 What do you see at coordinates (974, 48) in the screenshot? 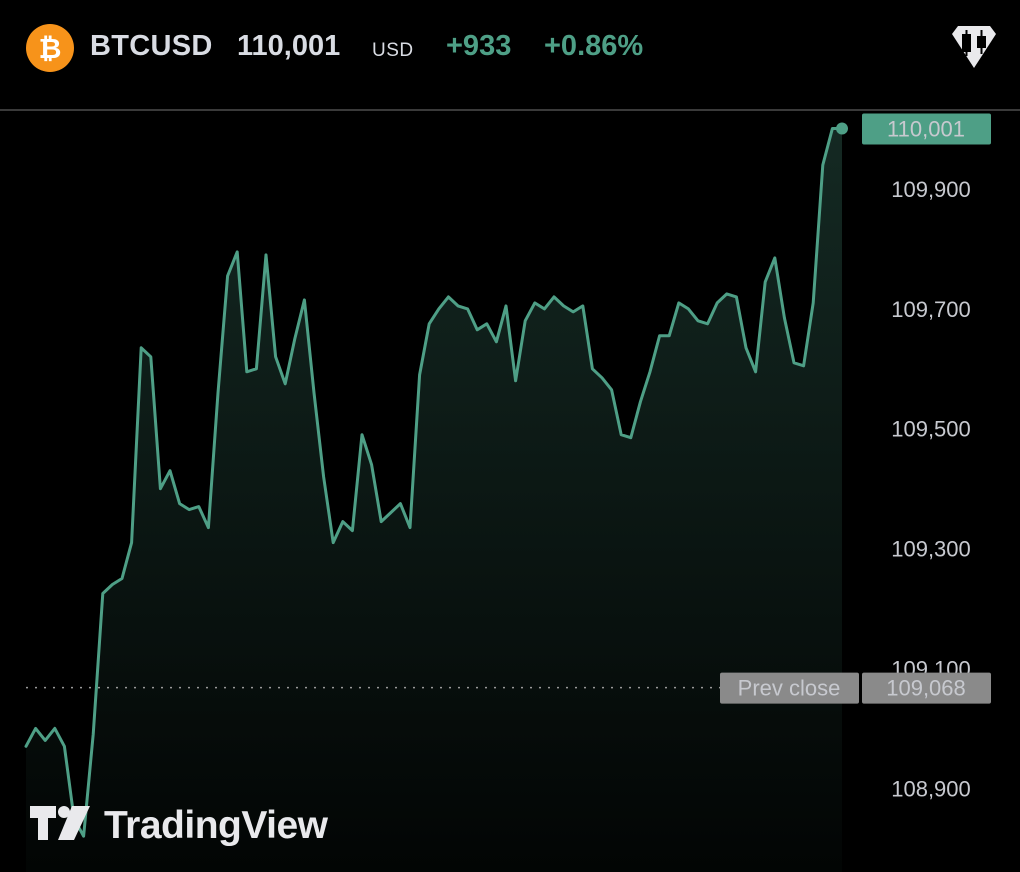
I see `candlestick-diamond-icon` at bounding box center [974, 48].